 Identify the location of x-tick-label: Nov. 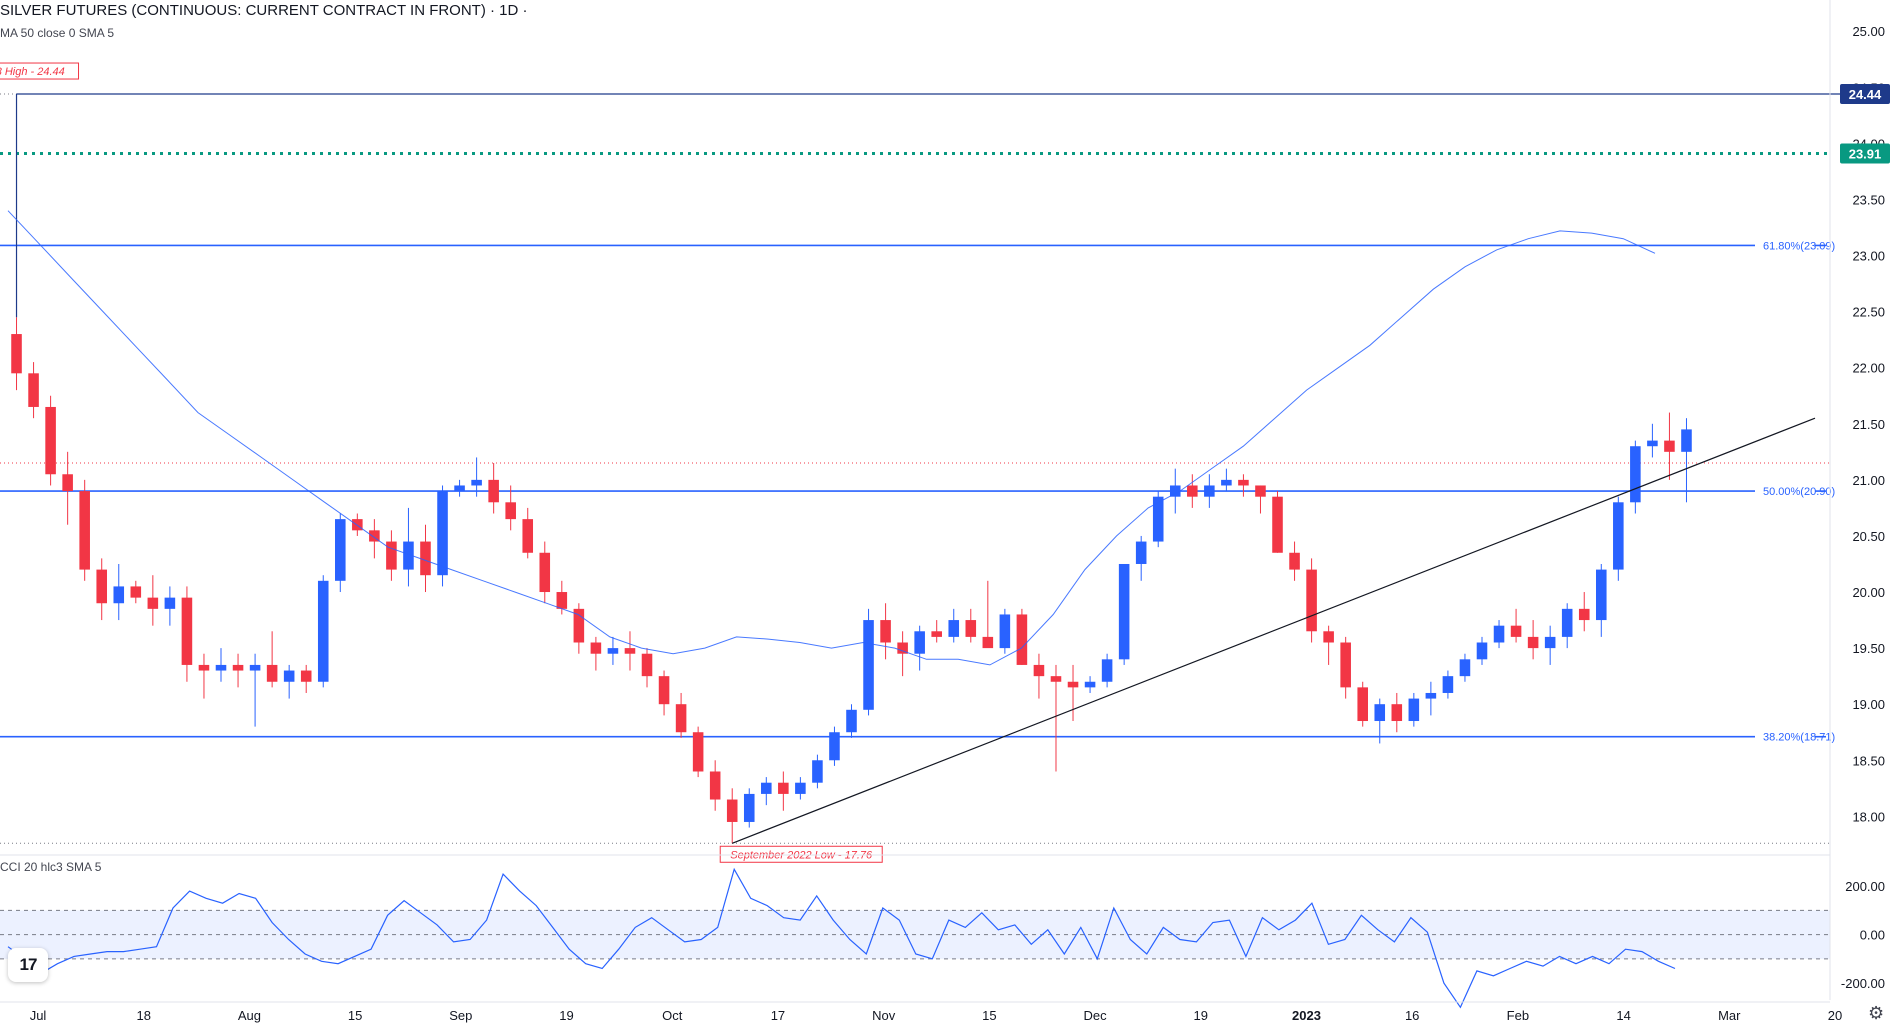
(884, 1015).